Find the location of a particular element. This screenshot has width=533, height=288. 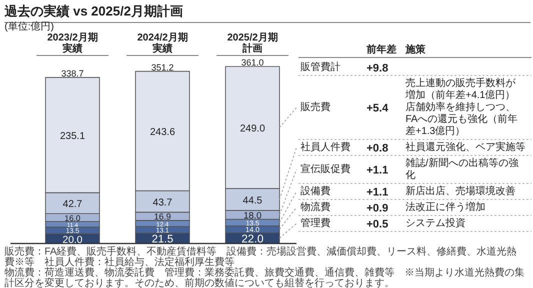

text: +5.4 is located at coordinates (378, 108).